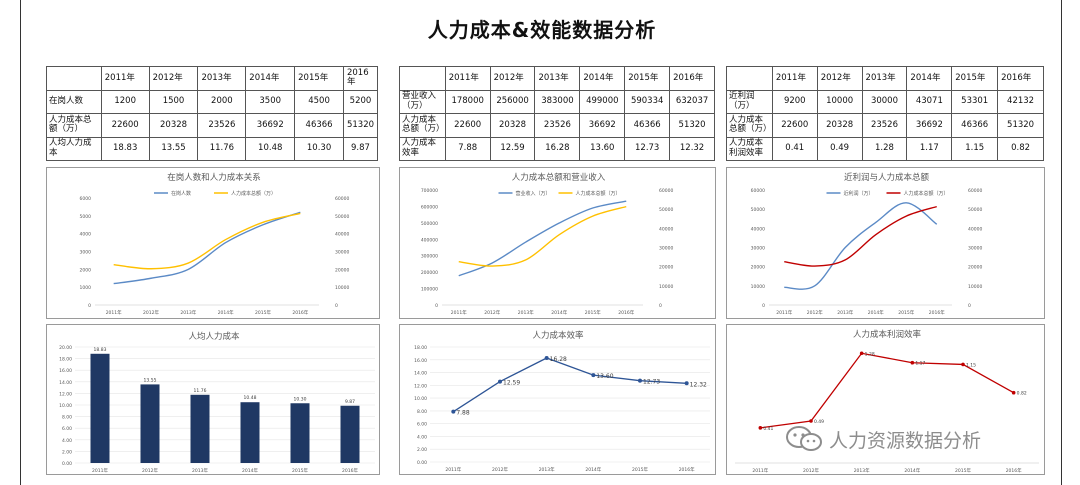 This screenshot has height=485, width=1080. Describe the element at coordinates (420, 374) in the screenshot. I see `y-tick-label: 14.00` at that location.